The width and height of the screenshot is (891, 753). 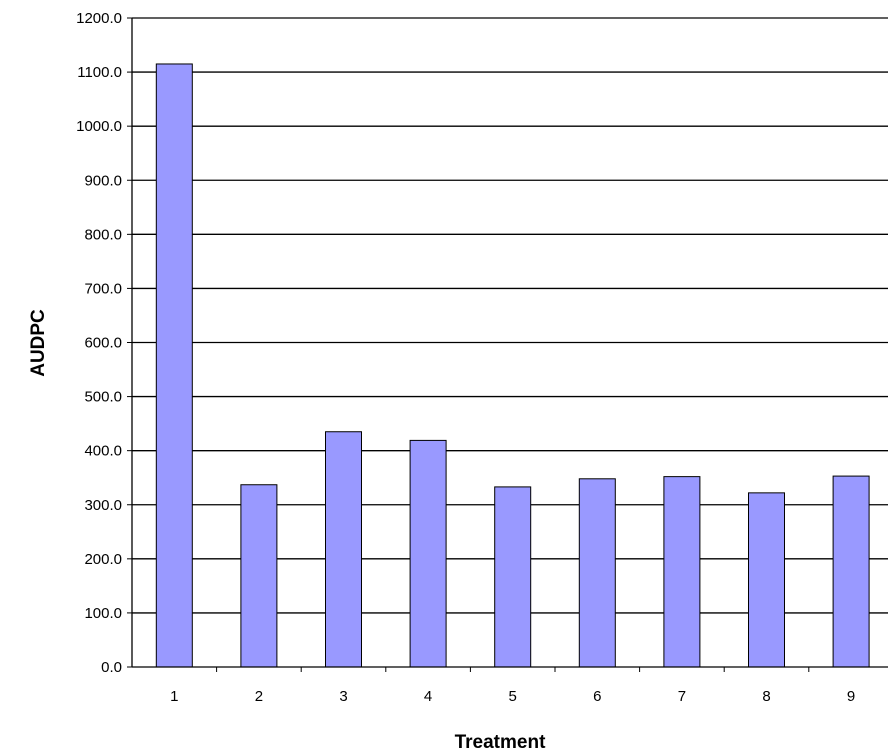 What do you see at coordinates (682, 696) in the screenshot?
I see `x-tick-label: 7` at bounding box center [682, 696].